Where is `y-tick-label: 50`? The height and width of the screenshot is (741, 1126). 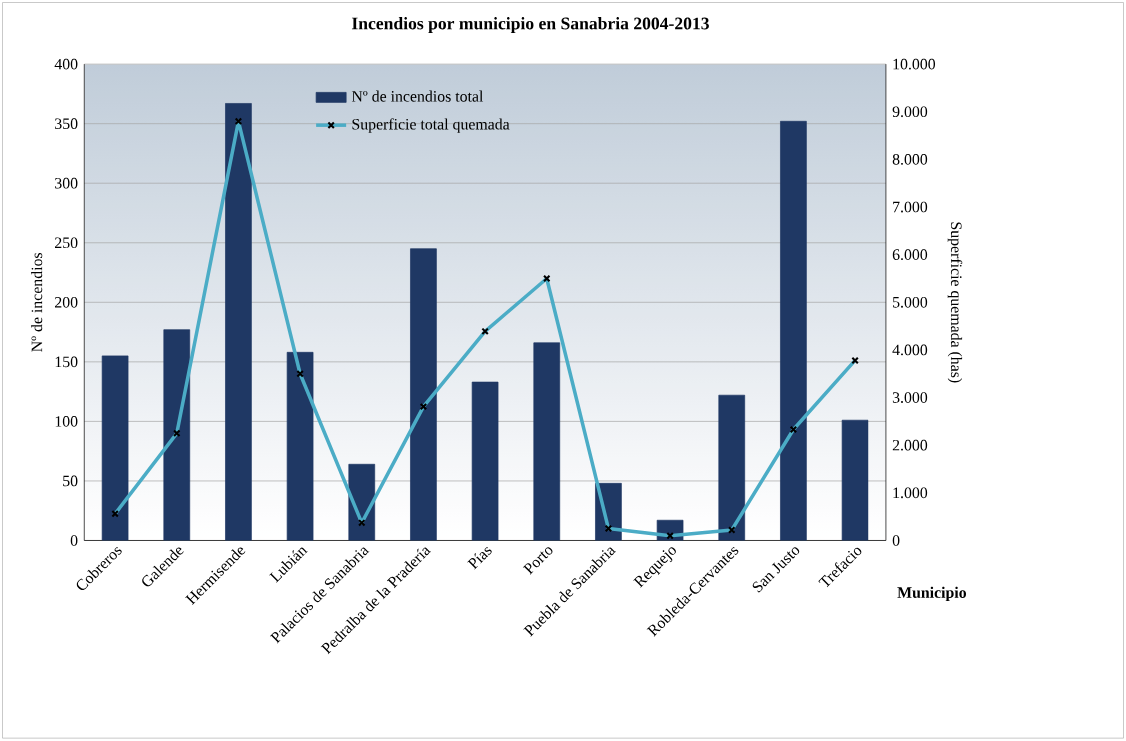 y-tick-label: 50 is located at coordinates (70, 481).